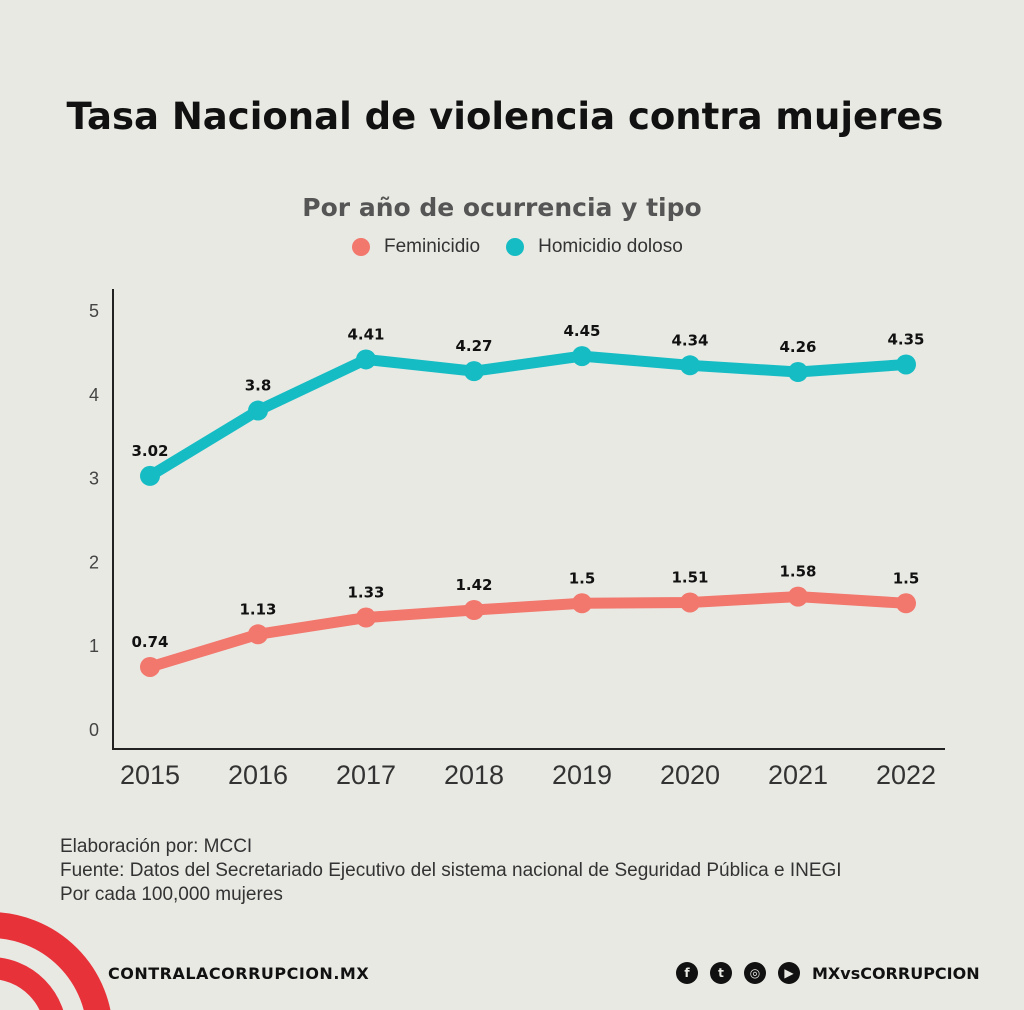 The image size is (1024, 1010). I want to click on data-label: 3.02, so click(149, 451).